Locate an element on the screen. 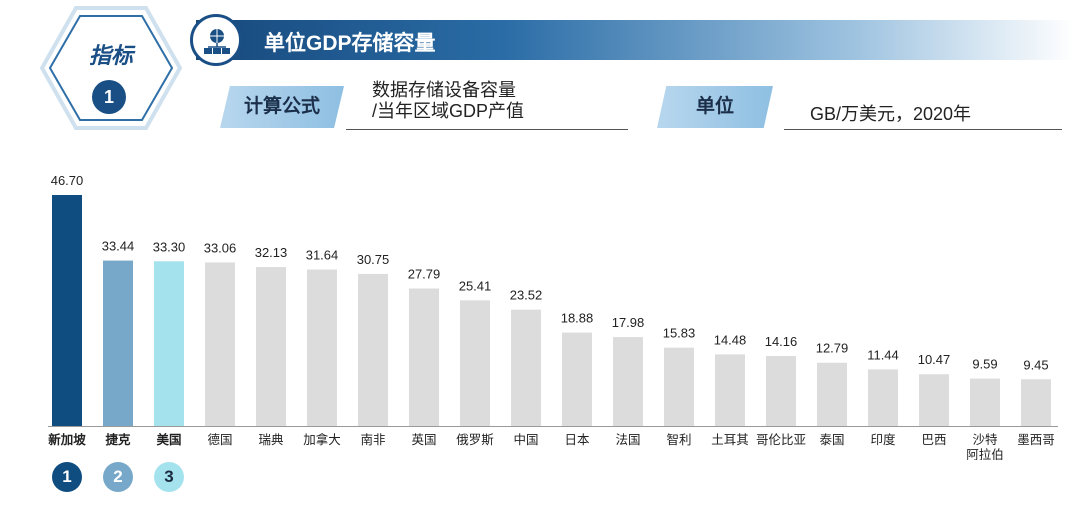  category-label-15: 泰国 is located at coordinates (831, 440).